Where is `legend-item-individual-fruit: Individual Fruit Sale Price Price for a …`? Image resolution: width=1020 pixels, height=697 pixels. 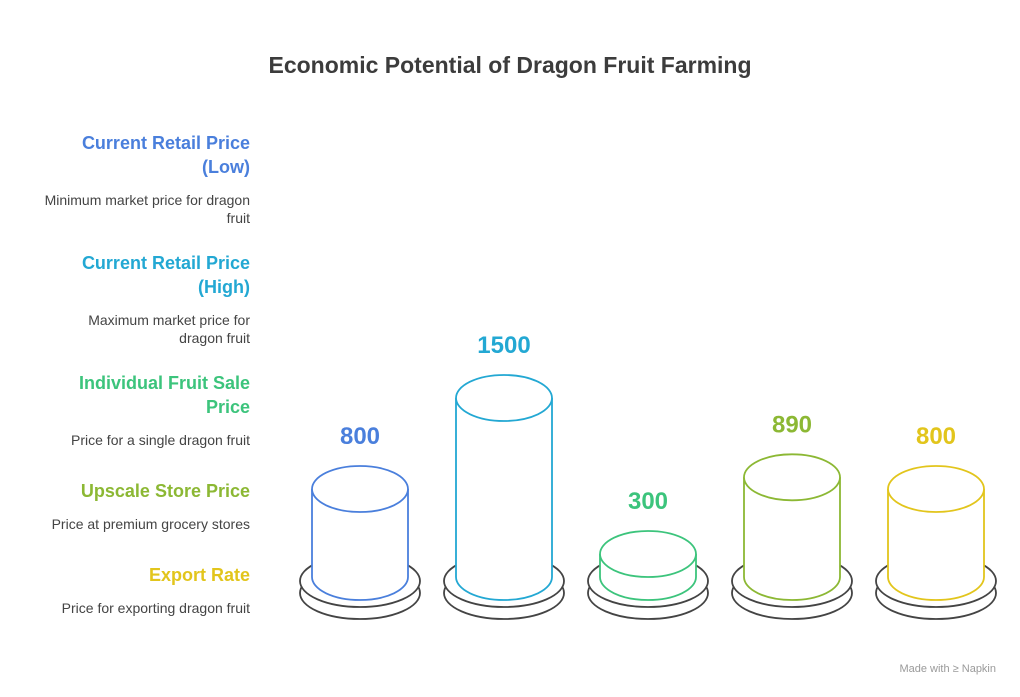 legend-item-individual-fruit: Individual Fruit Sale Price Price for a … is located at coordinates (135, 410).